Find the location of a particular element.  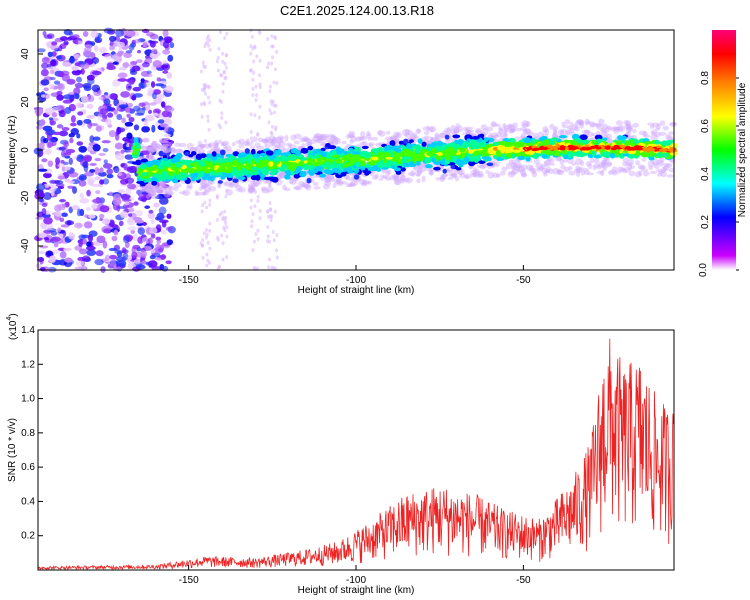

colorbar-ticks: 0.00.20.40.60.8 is located at coordinates (718, 174).